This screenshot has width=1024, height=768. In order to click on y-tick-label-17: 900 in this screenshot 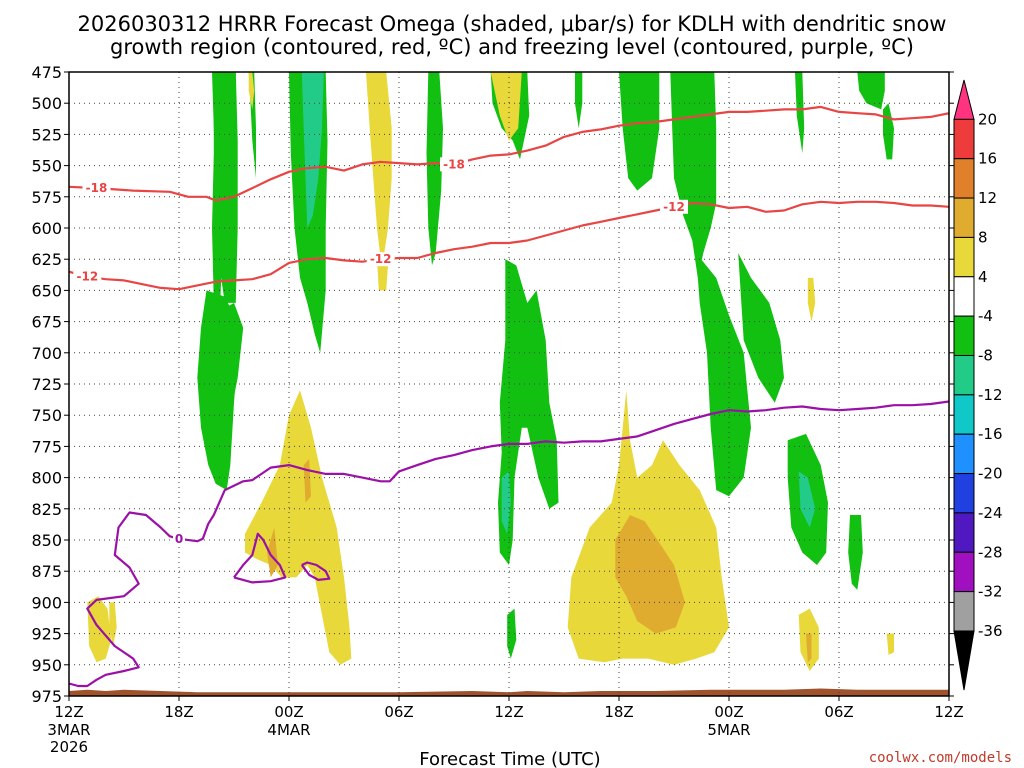, I will do `click(46, 602)`.